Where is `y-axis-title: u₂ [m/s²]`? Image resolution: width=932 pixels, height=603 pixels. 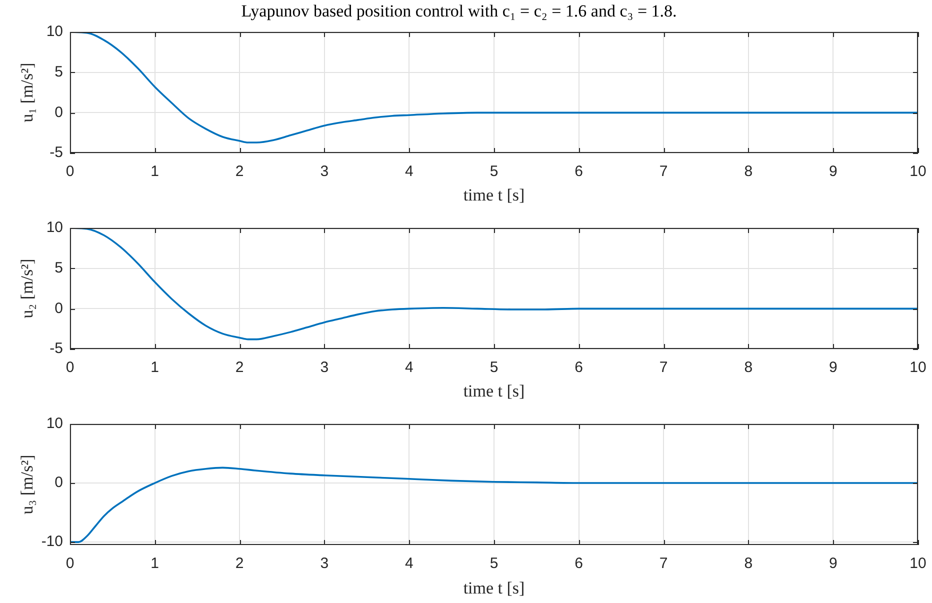 y-axis-title: u₂ [m/s²] is located at coordinates (27, 288).